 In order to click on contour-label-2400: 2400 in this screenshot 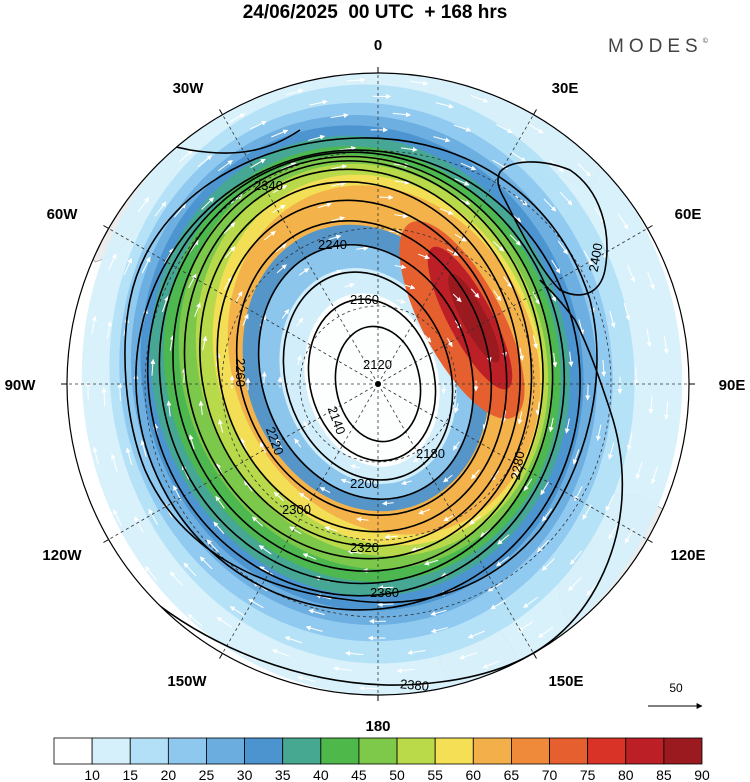, I will do `click(596, 257)`.